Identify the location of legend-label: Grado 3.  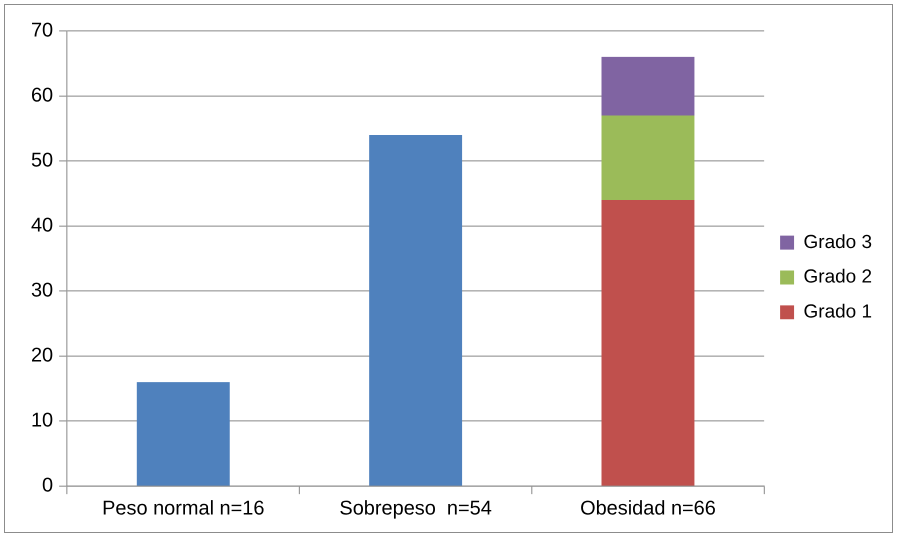
(838, 242).